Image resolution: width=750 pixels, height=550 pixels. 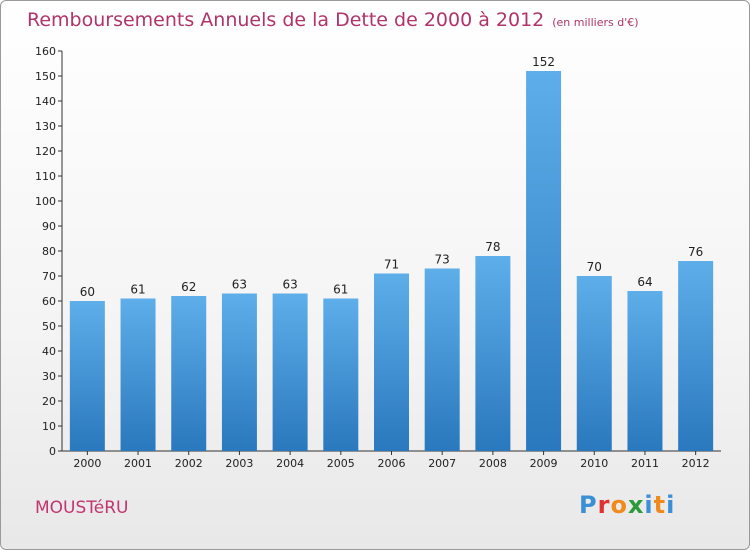 I want to click on bar-value-label: 60, so click(x=87, y=292).